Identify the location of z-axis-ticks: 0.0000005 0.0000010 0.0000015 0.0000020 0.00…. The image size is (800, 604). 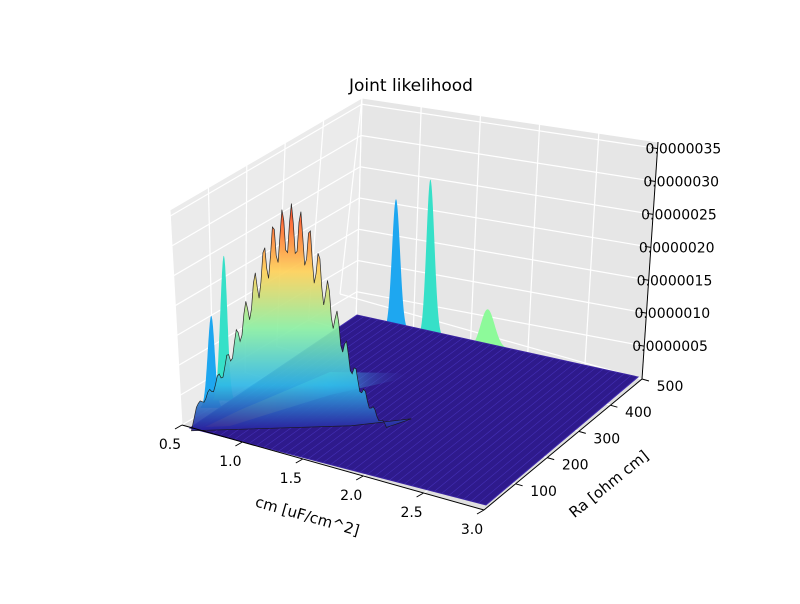
(676, 249).